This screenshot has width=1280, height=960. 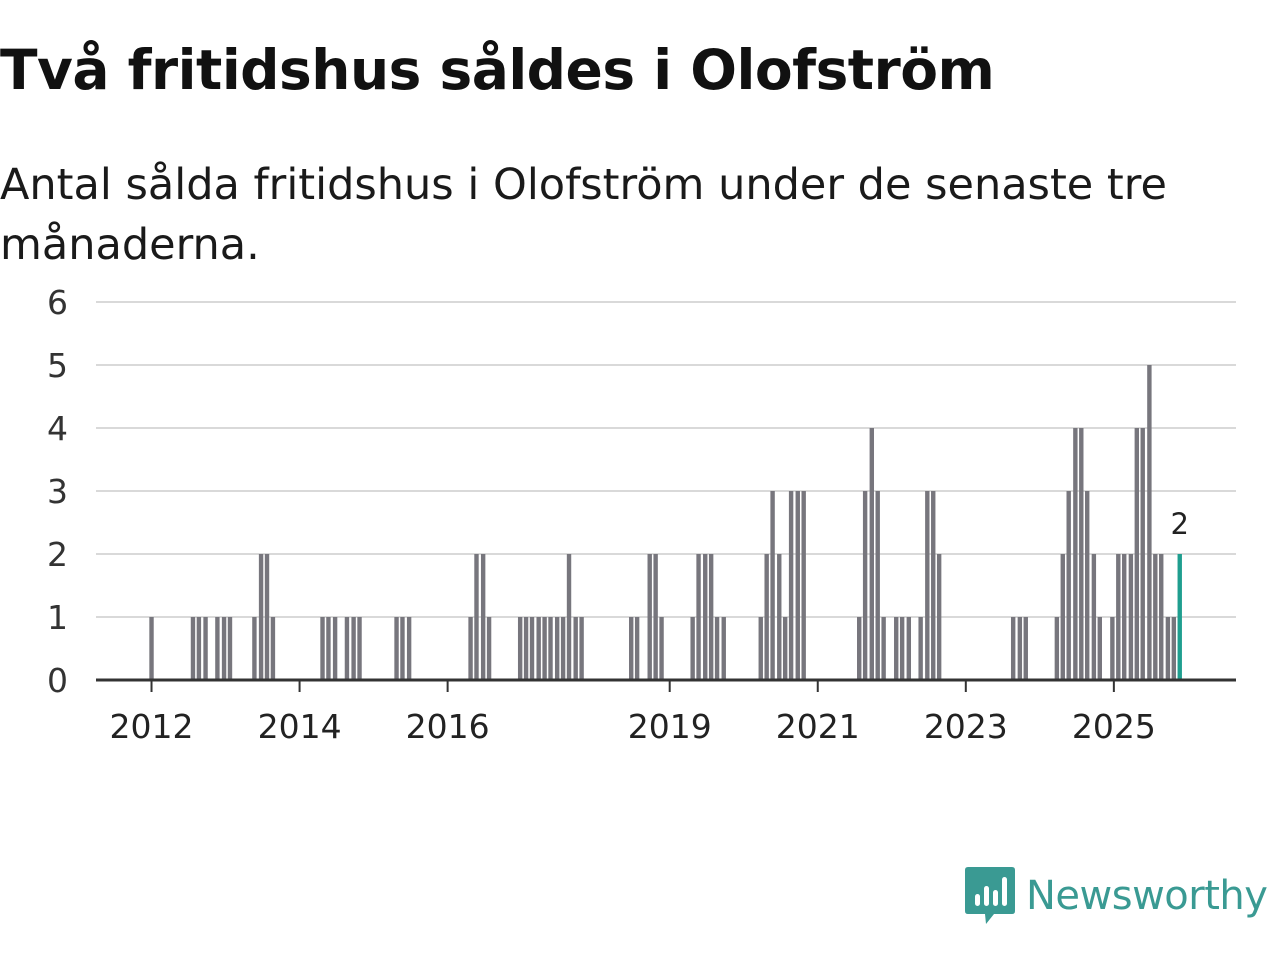 What do you see at coordinates (666, 685) in the screenshot?
I see `axes` at bounding box center [666, 685].